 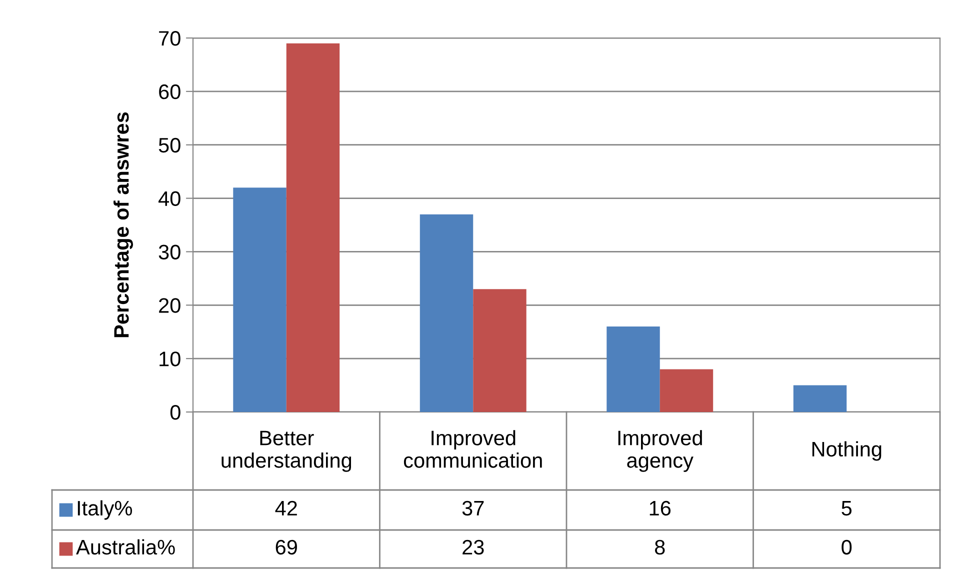 I want to click on y-tick-label: 20, so click(x=169, y=305).